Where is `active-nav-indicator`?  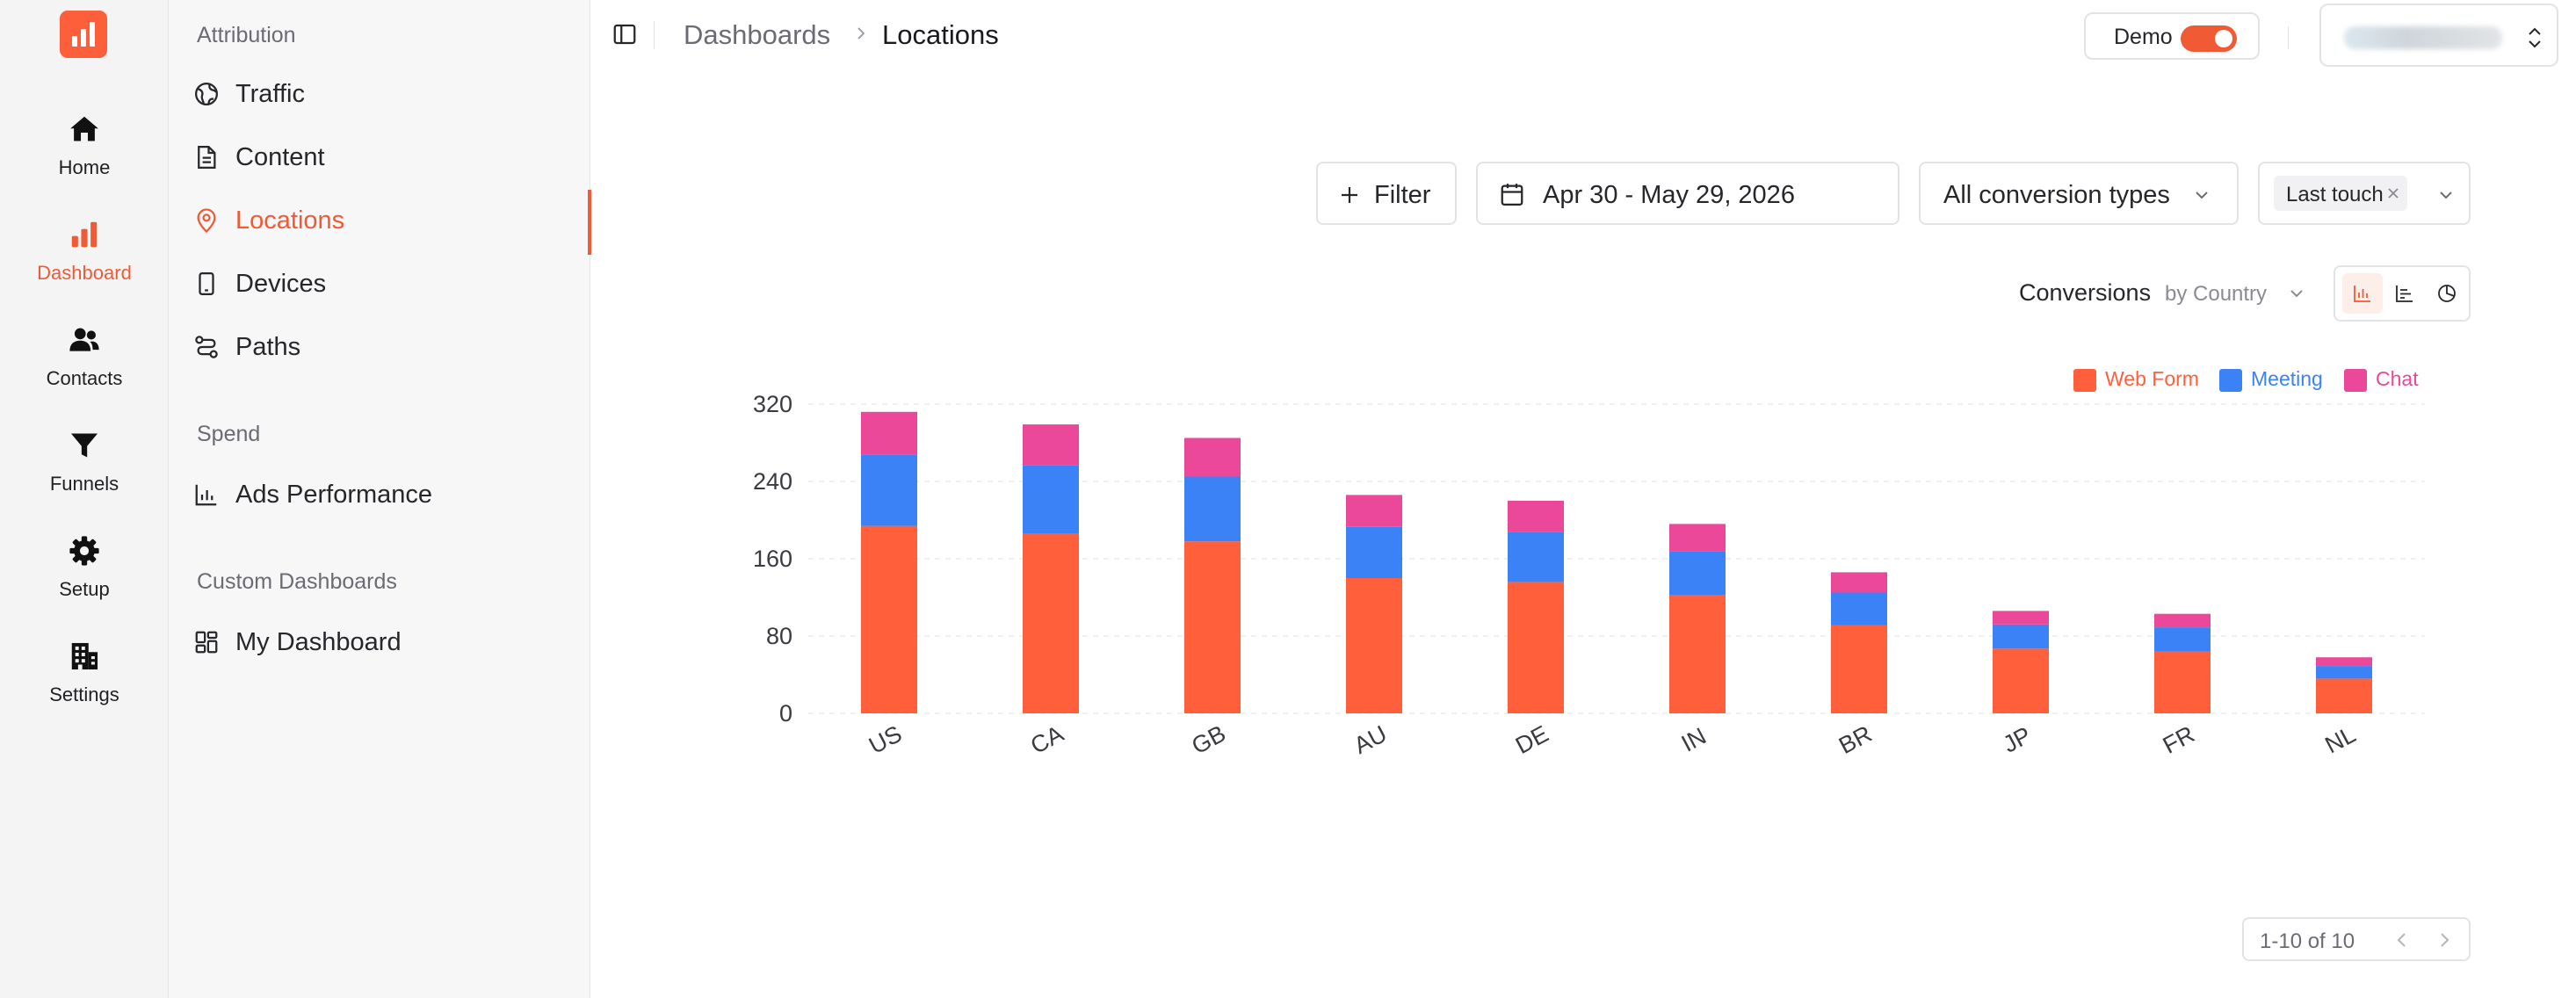
active-nav-indicator is located at coordinates (589, 222).